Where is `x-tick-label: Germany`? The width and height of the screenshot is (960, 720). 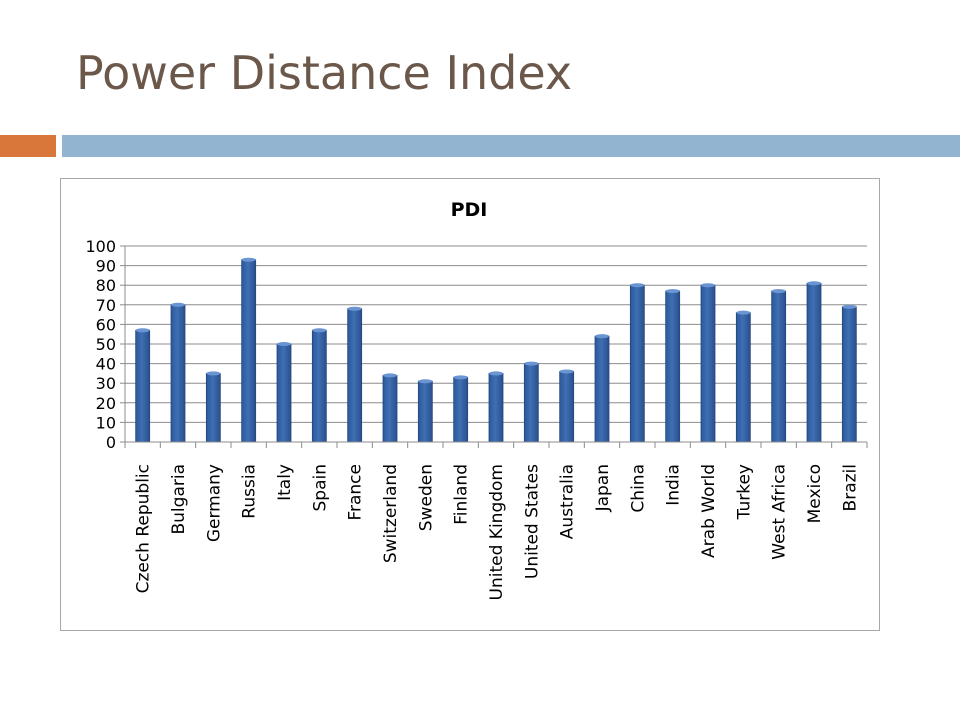
x-tick-label: Germany is located at coordinates (214, 503).